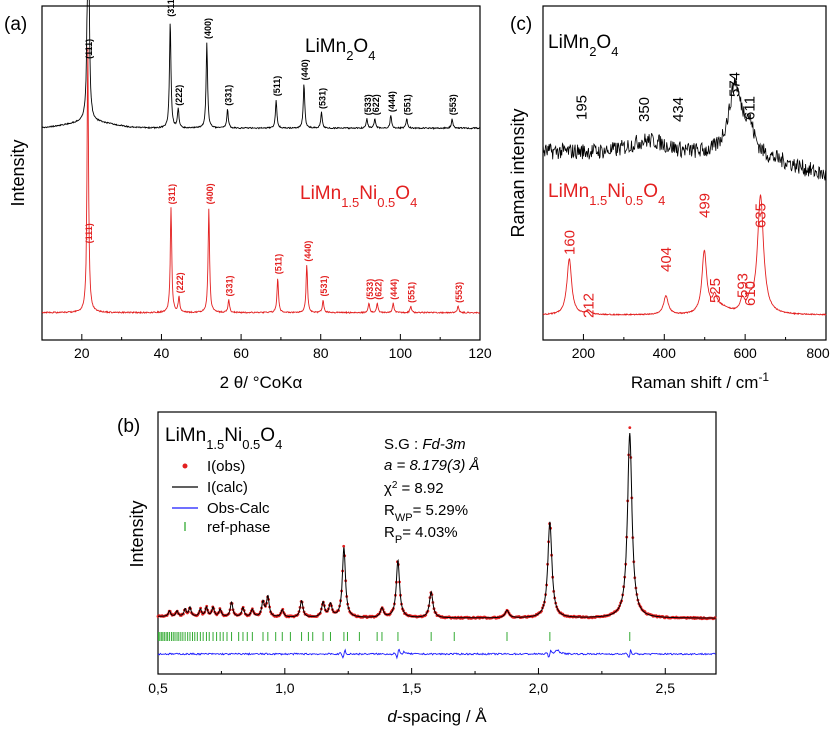 This screenshot has width=839, height=729. What do you see at coordinates (414, 489) in the screenshot?
I see `chi-squared: χ2 = 8.92` at bounding box center [414, 489].